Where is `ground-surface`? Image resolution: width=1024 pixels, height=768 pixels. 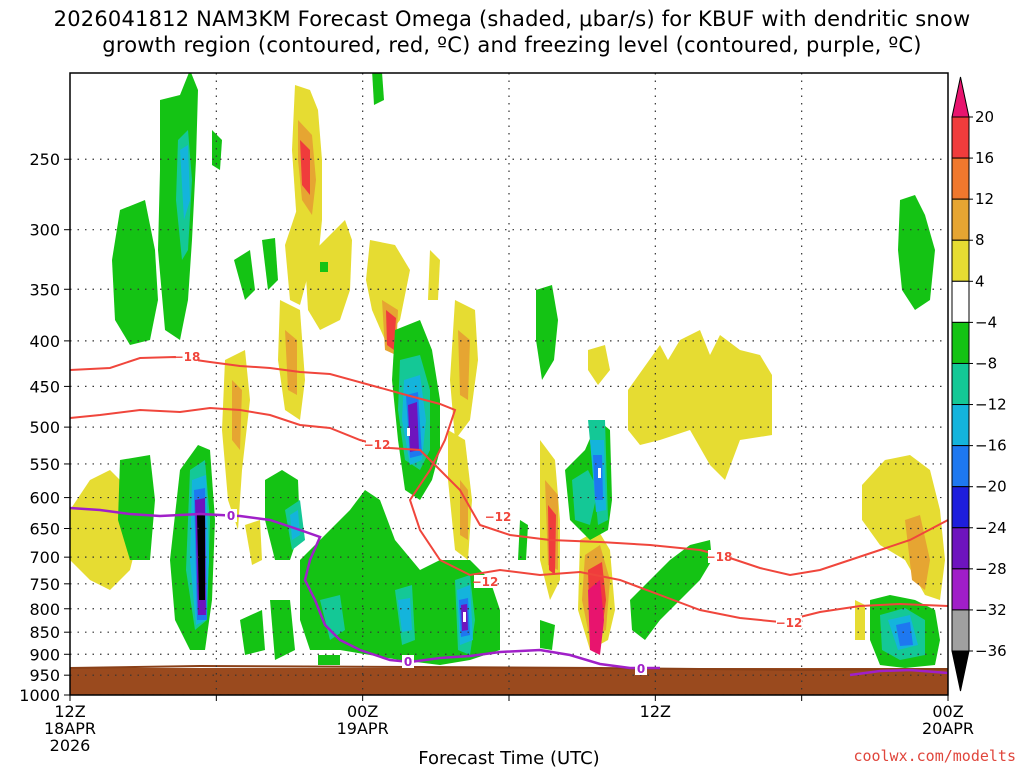
ground-surface is located at coordinates (509, 681).